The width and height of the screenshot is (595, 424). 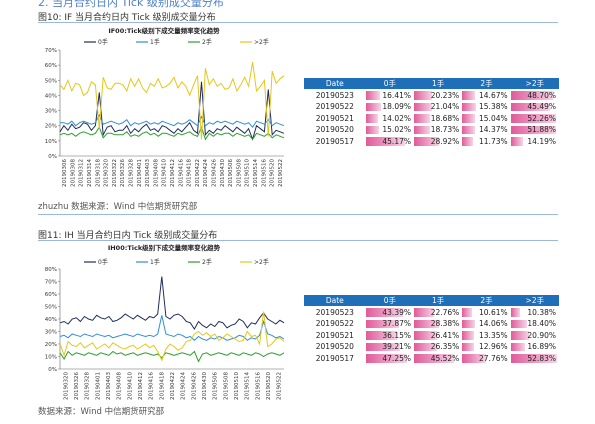 I want to click on table-value-cell: 28.92%, so click(x=438, y=141).